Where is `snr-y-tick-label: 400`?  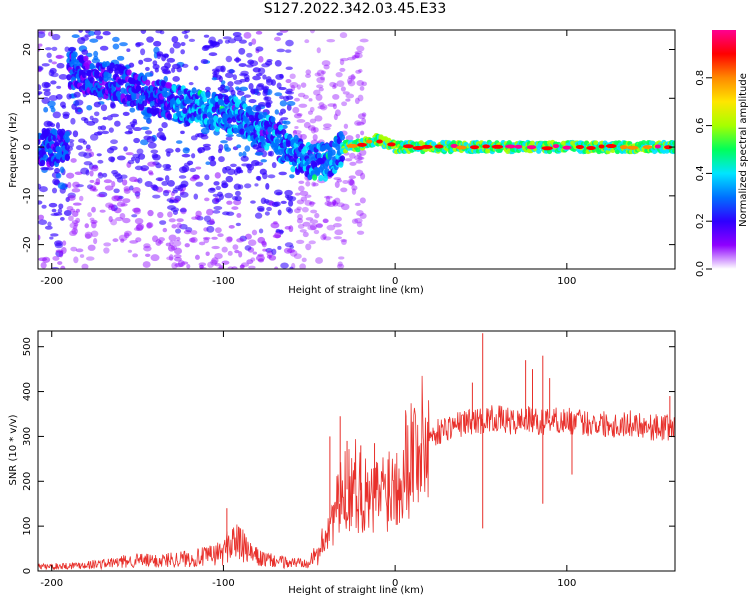 snr-y-tick-label: 400 is located at coordinates (27, 391).